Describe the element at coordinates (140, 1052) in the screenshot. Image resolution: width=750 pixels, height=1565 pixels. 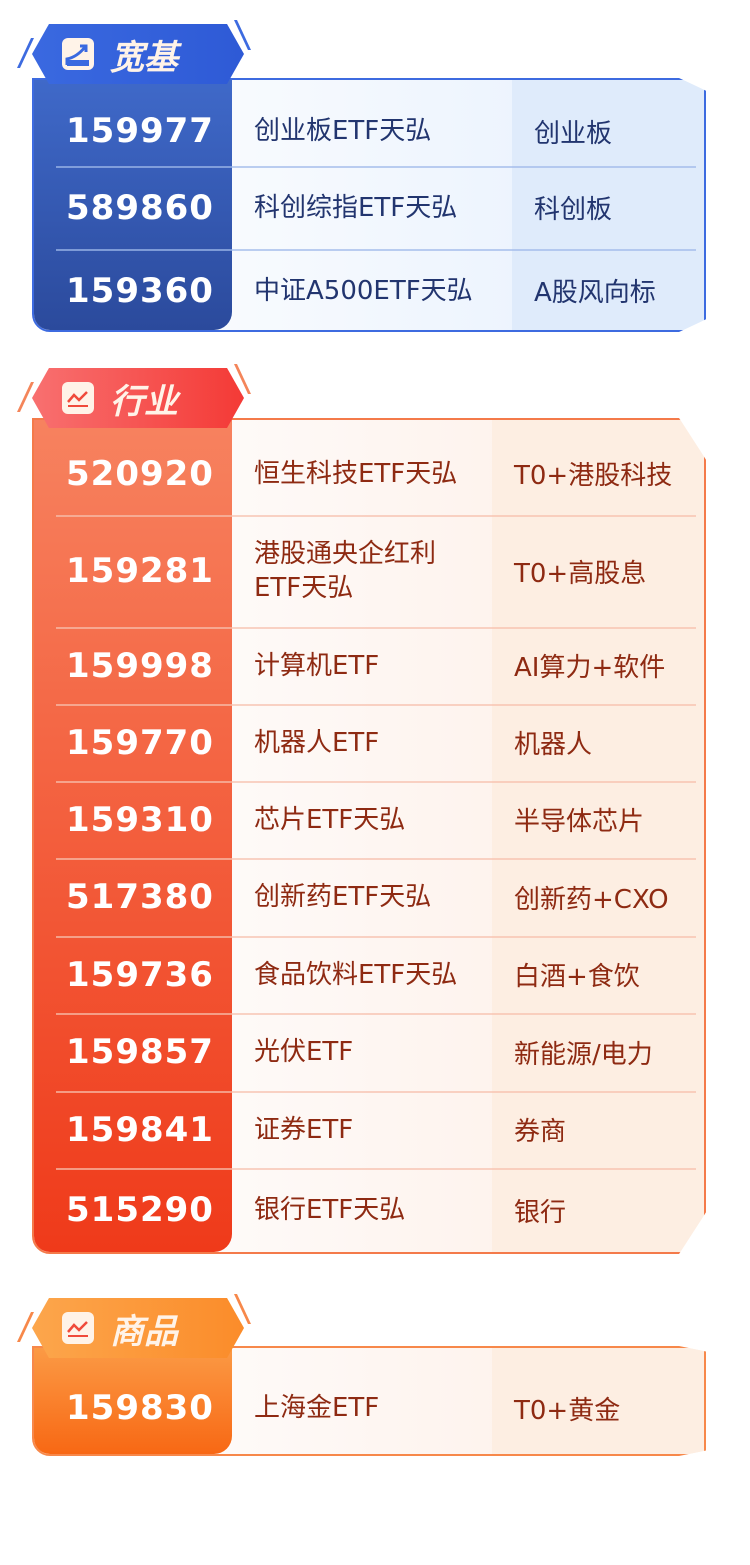
I see `fund-code: 159857` at that location.